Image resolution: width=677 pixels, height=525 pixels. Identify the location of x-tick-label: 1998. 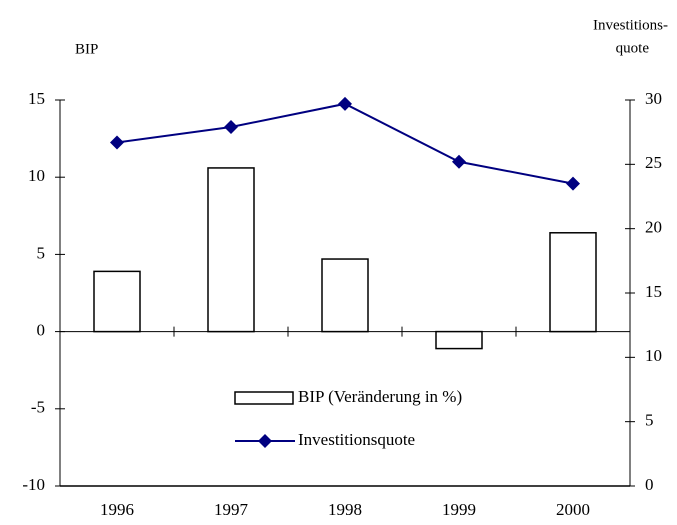
(345, 509).